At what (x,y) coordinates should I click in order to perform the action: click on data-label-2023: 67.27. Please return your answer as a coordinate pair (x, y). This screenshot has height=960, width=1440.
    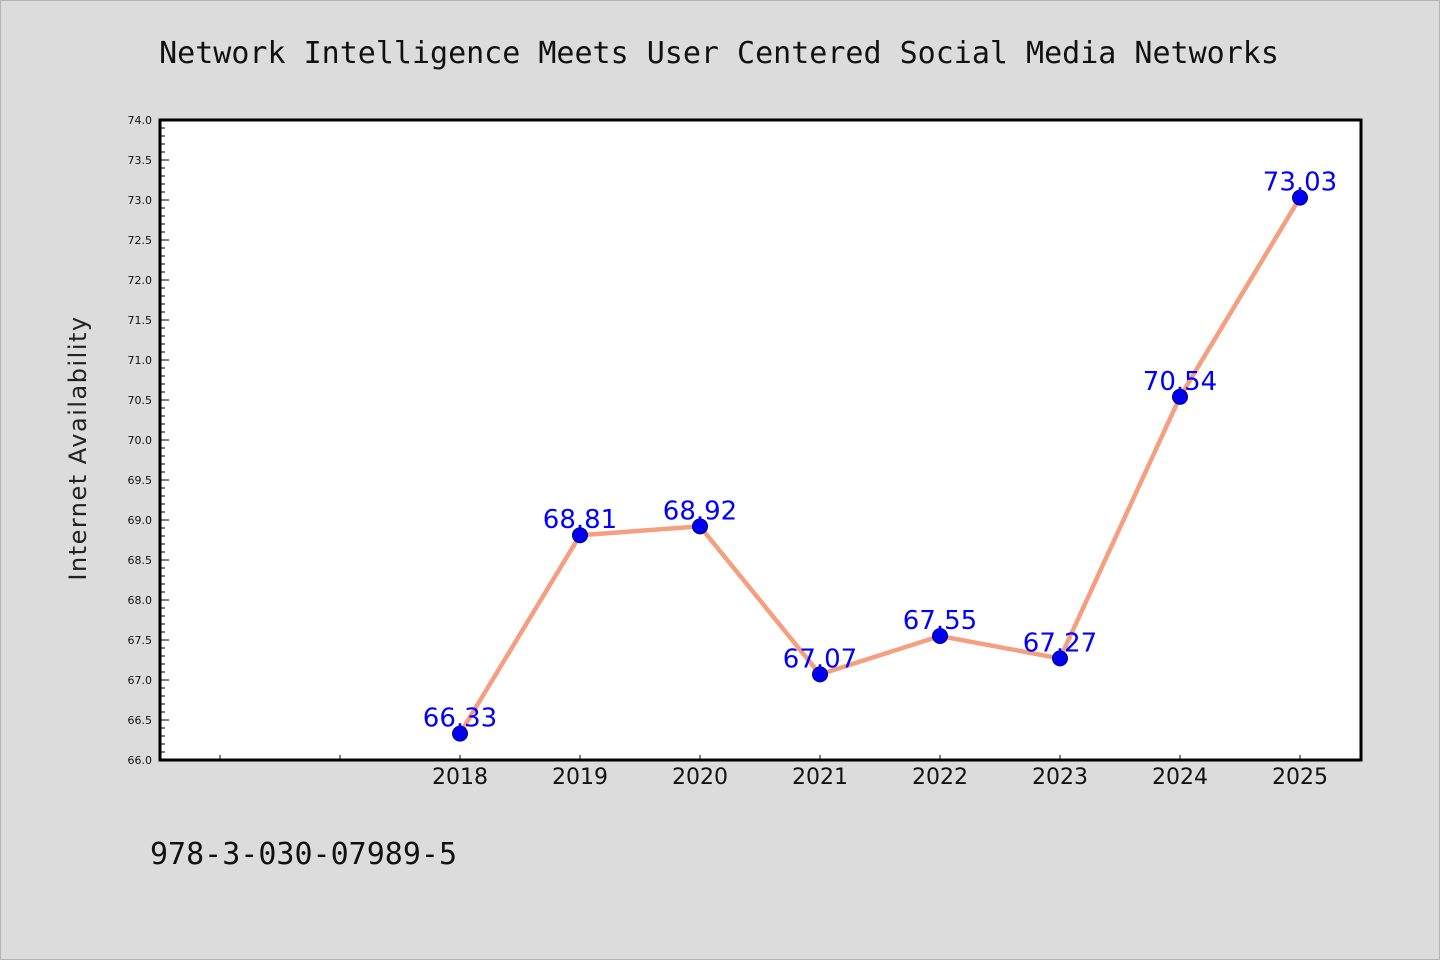
    Looking at the image, I should click on (1060, 643).